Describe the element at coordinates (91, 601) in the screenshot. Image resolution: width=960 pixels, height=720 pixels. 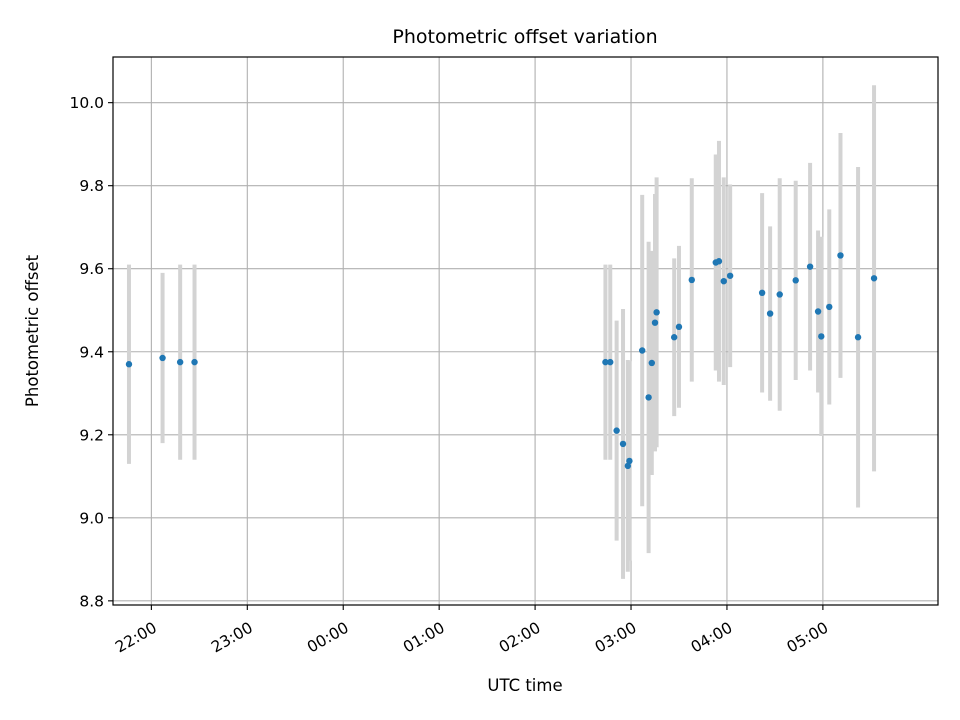
I see `y-tick-label: 8.8` at that location.